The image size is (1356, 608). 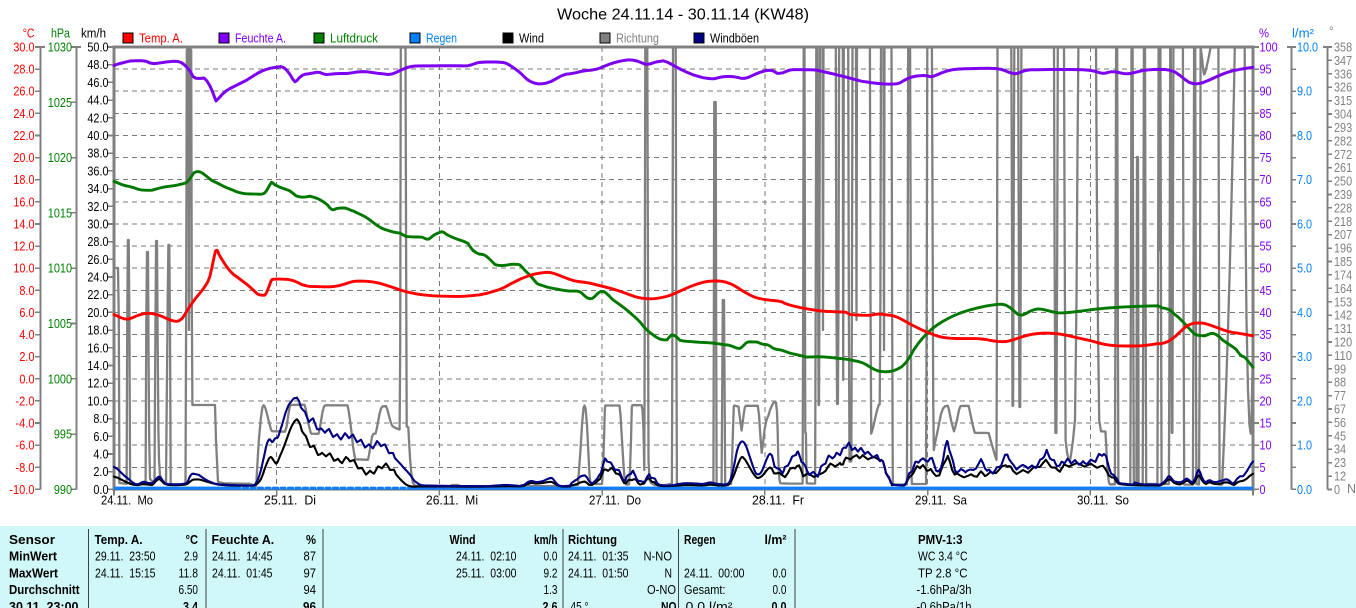 I want to click on svg-text: 304, so click(x=1343, y=115).